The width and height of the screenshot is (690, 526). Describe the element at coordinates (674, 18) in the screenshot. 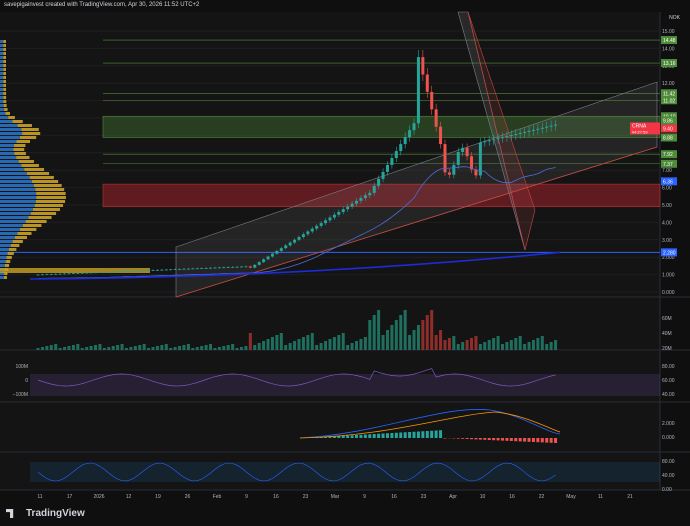

I see `currency-label: NOK` at that location.